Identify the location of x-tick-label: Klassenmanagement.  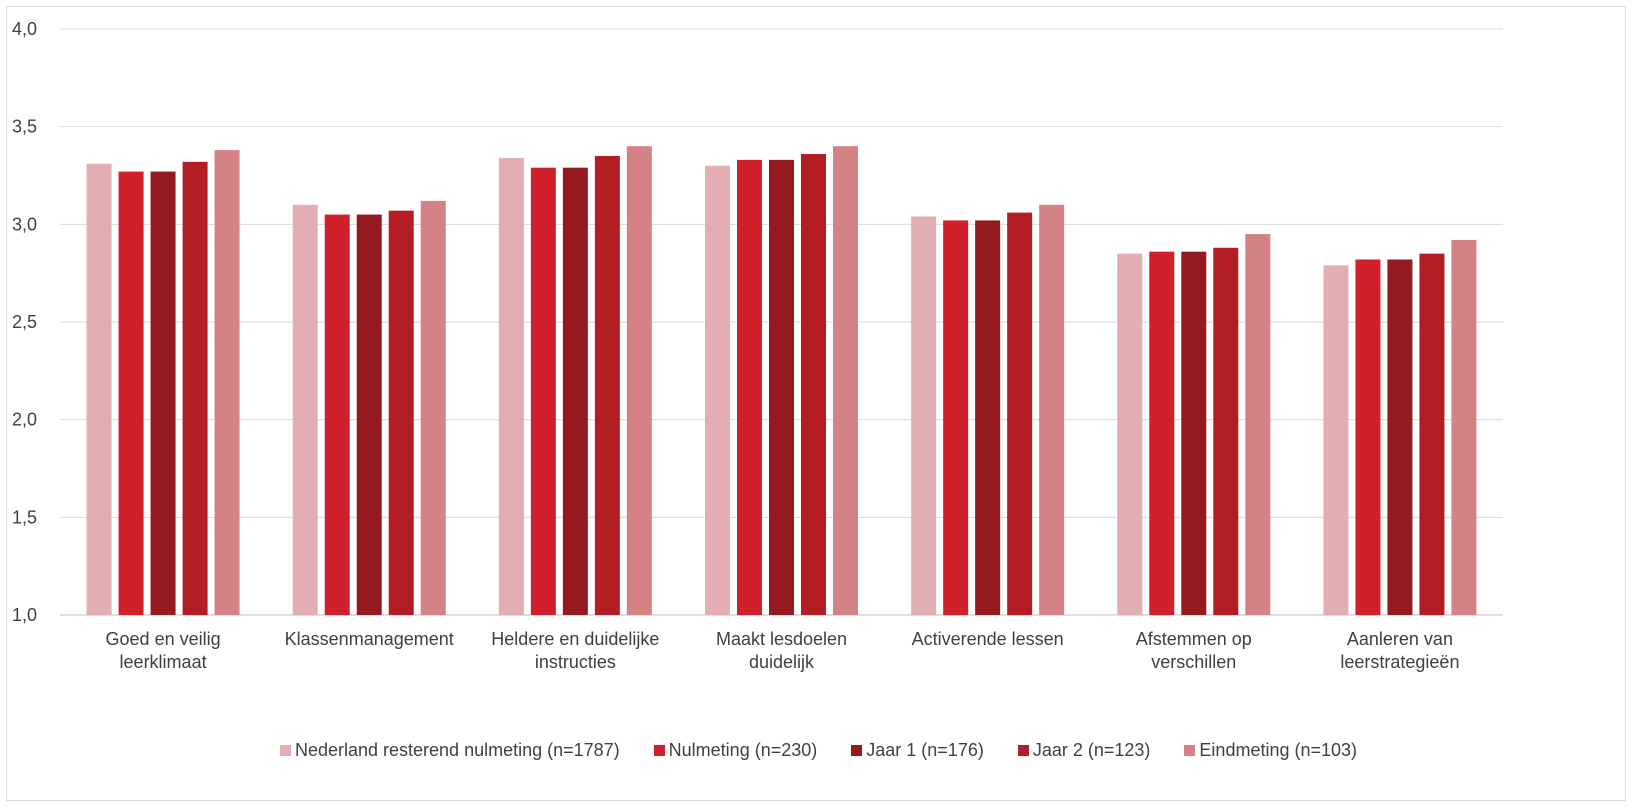
(369, 639).